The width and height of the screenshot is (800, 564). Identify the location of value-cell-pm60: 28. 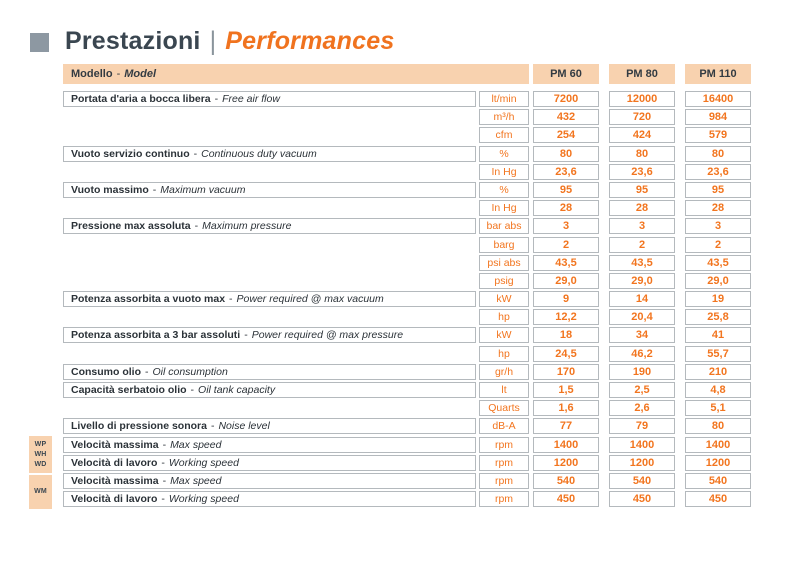
(566, 208).